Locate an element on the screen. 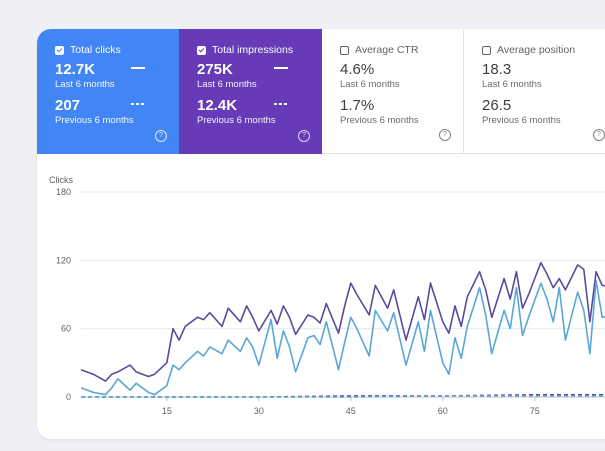 This screenshot has height=451, width=605. metric-previous-value: 12.4K is located at coordinates (217, 105).